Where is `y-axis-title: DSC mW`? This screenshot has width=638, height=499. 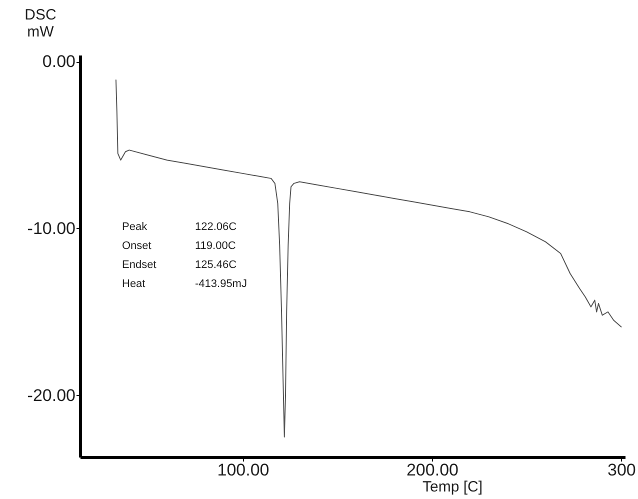
y-axis-title: DSC mW is located at coordinates (40, 23).